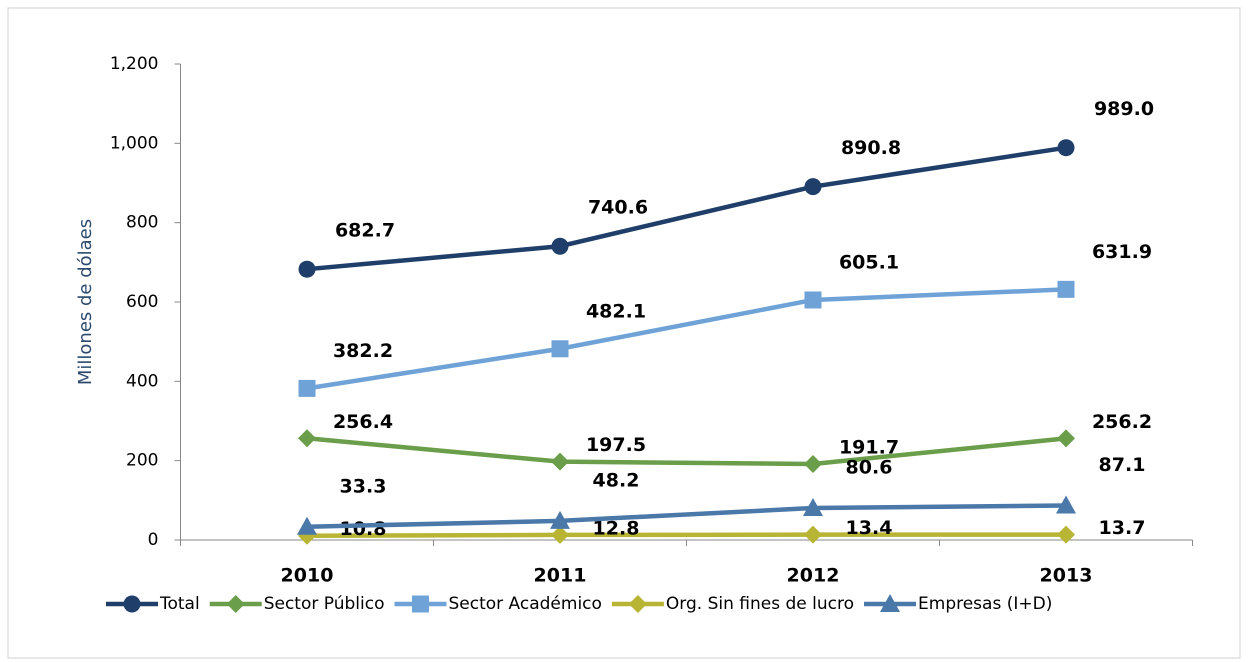 The height and width of the screenshot is (662, 1250). What do you see at coordinates (869, 468) in the screenshot?
I see `data-label: 80.6` at bounding box center [869, 468].